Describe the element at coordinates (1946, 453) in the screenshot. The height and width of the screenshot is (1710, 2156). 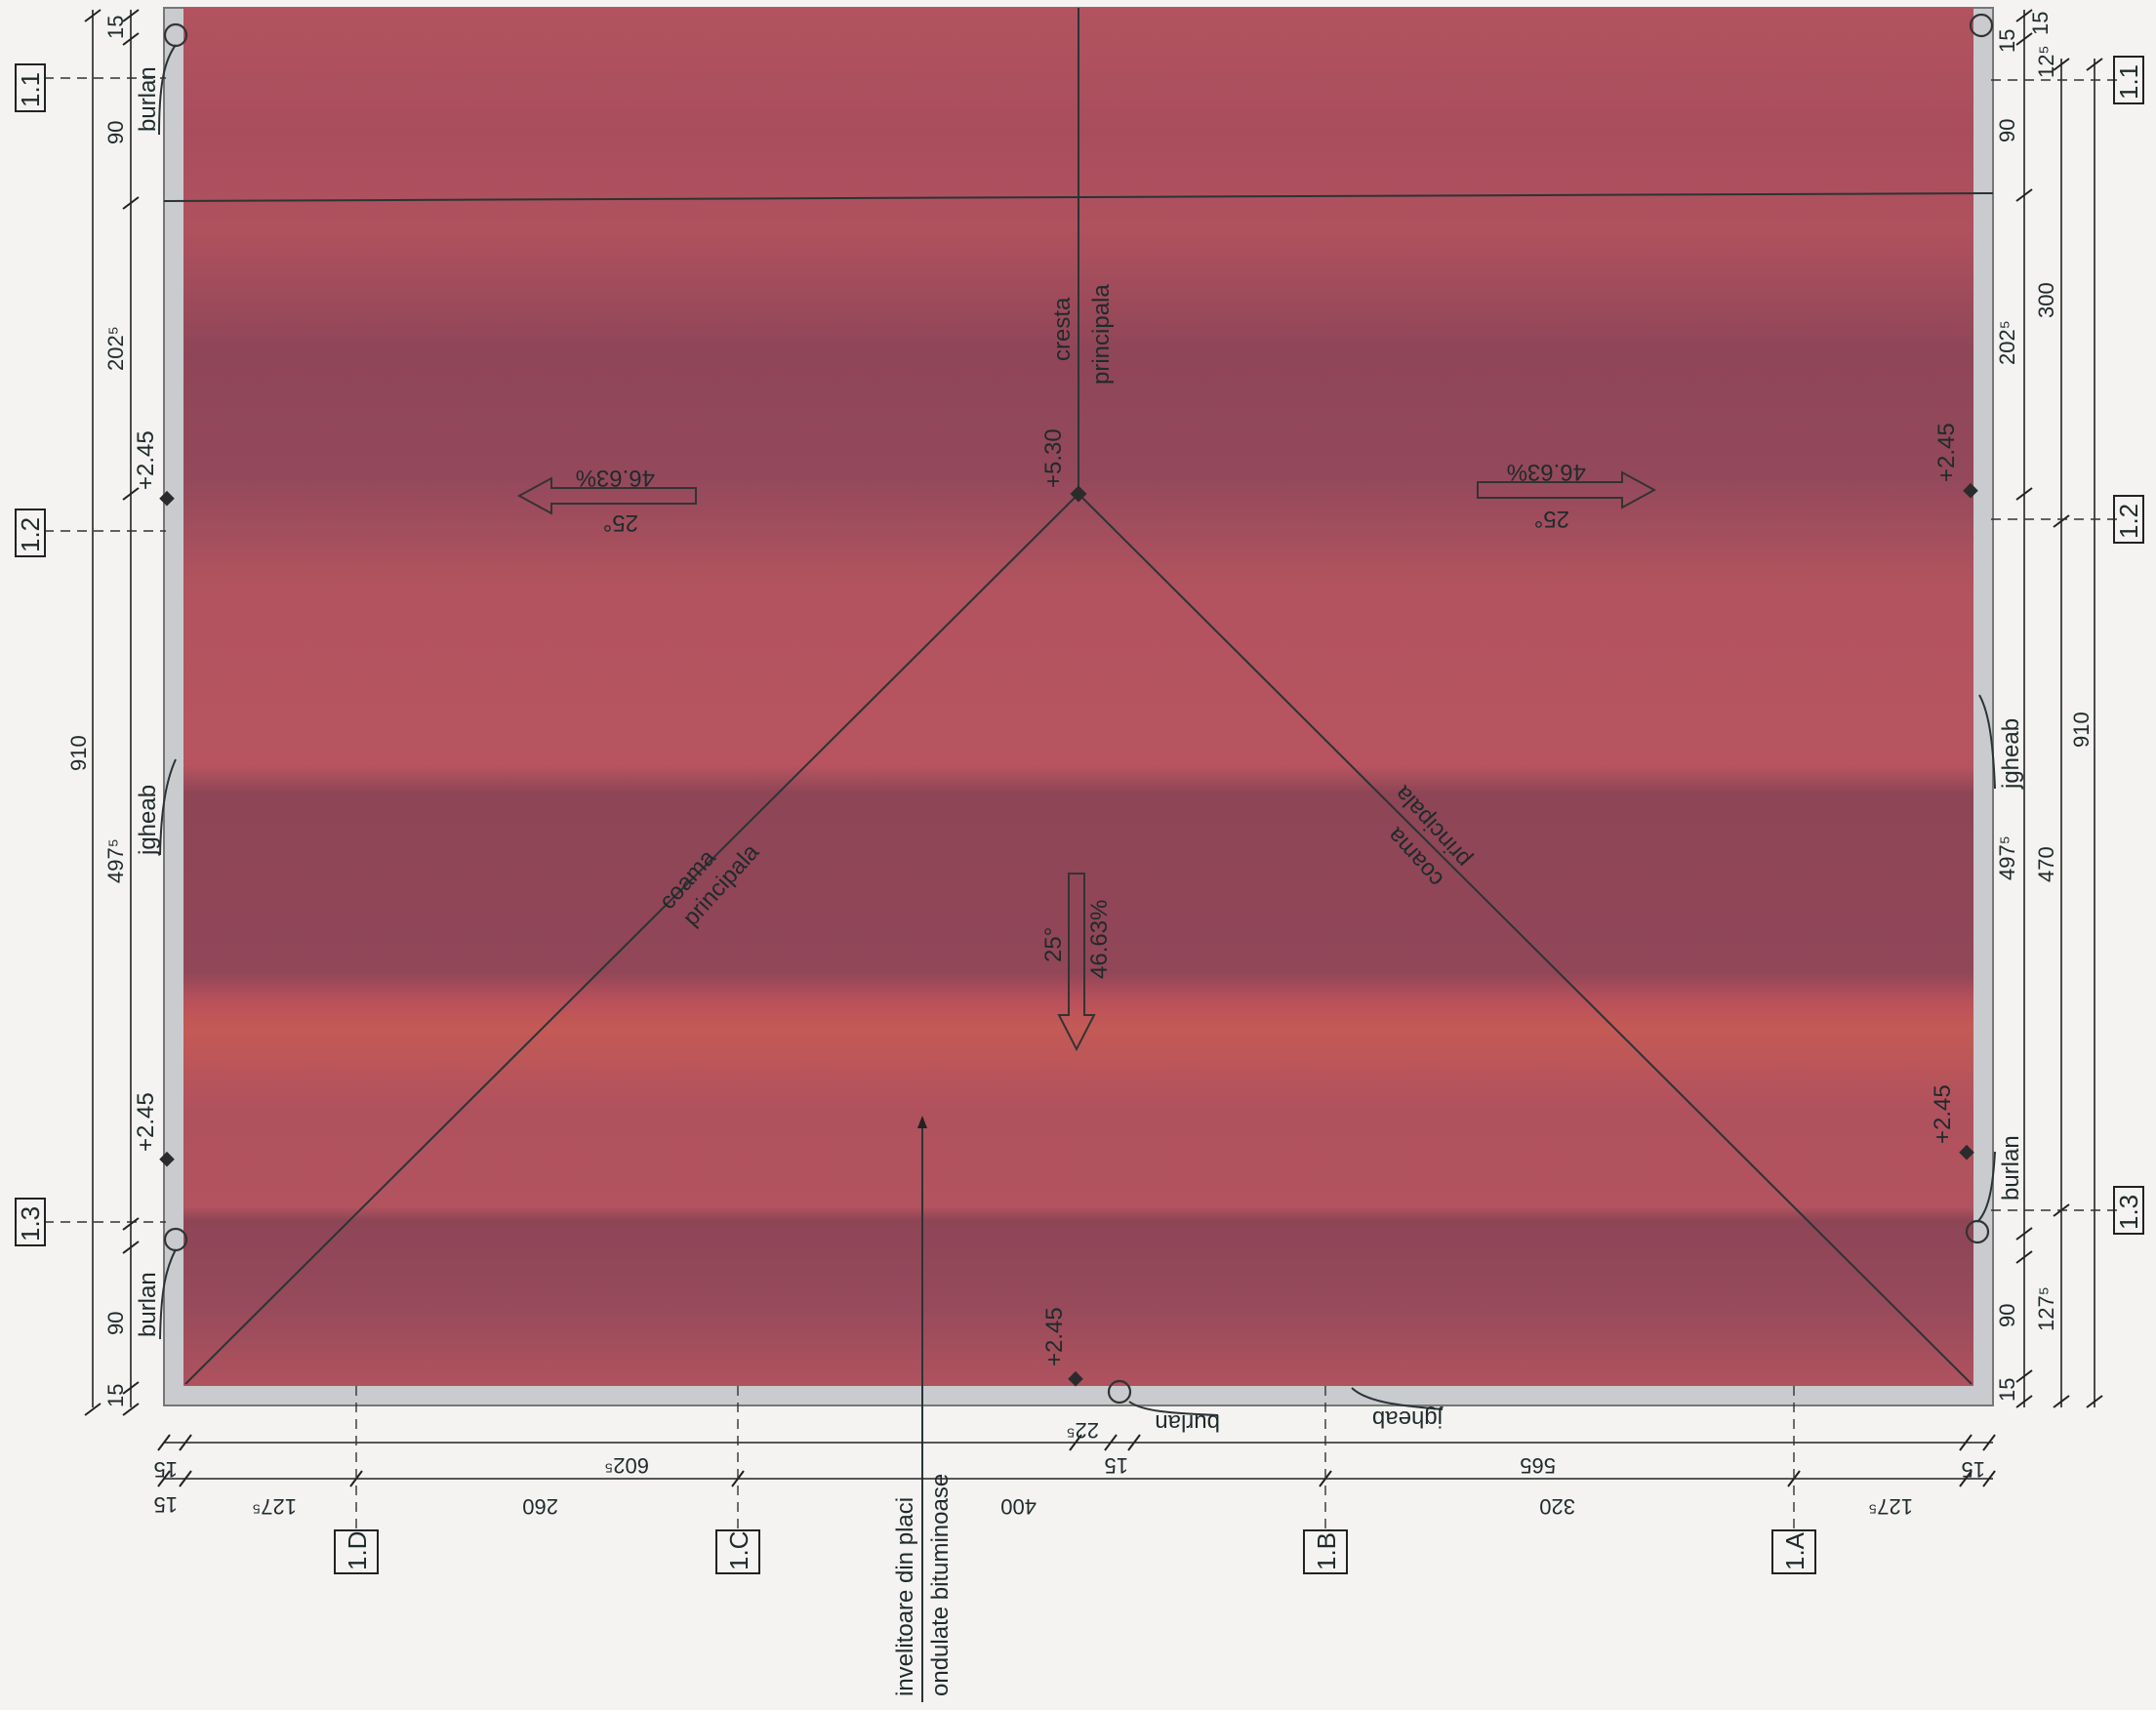
I see `level-eave-right-upper: +2.45` at that location.